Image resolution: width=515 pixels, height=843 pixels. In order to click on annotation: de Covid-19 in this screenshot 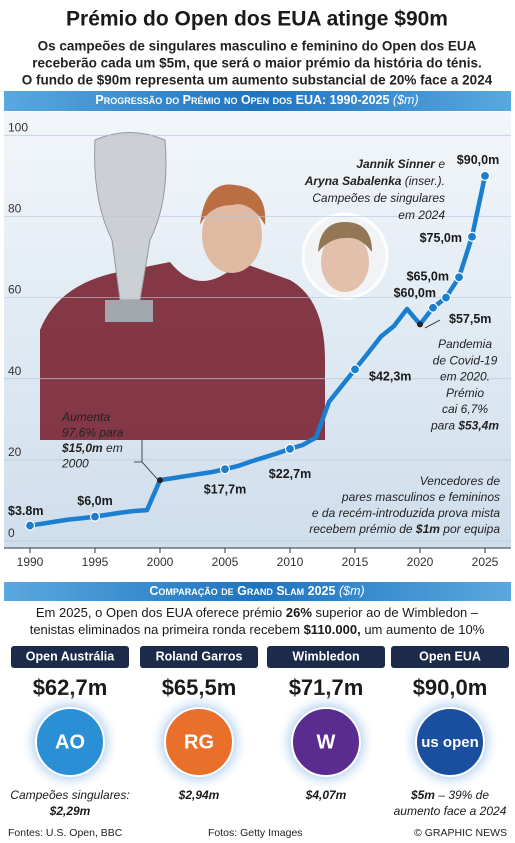, I will do `click(465, 360)`.